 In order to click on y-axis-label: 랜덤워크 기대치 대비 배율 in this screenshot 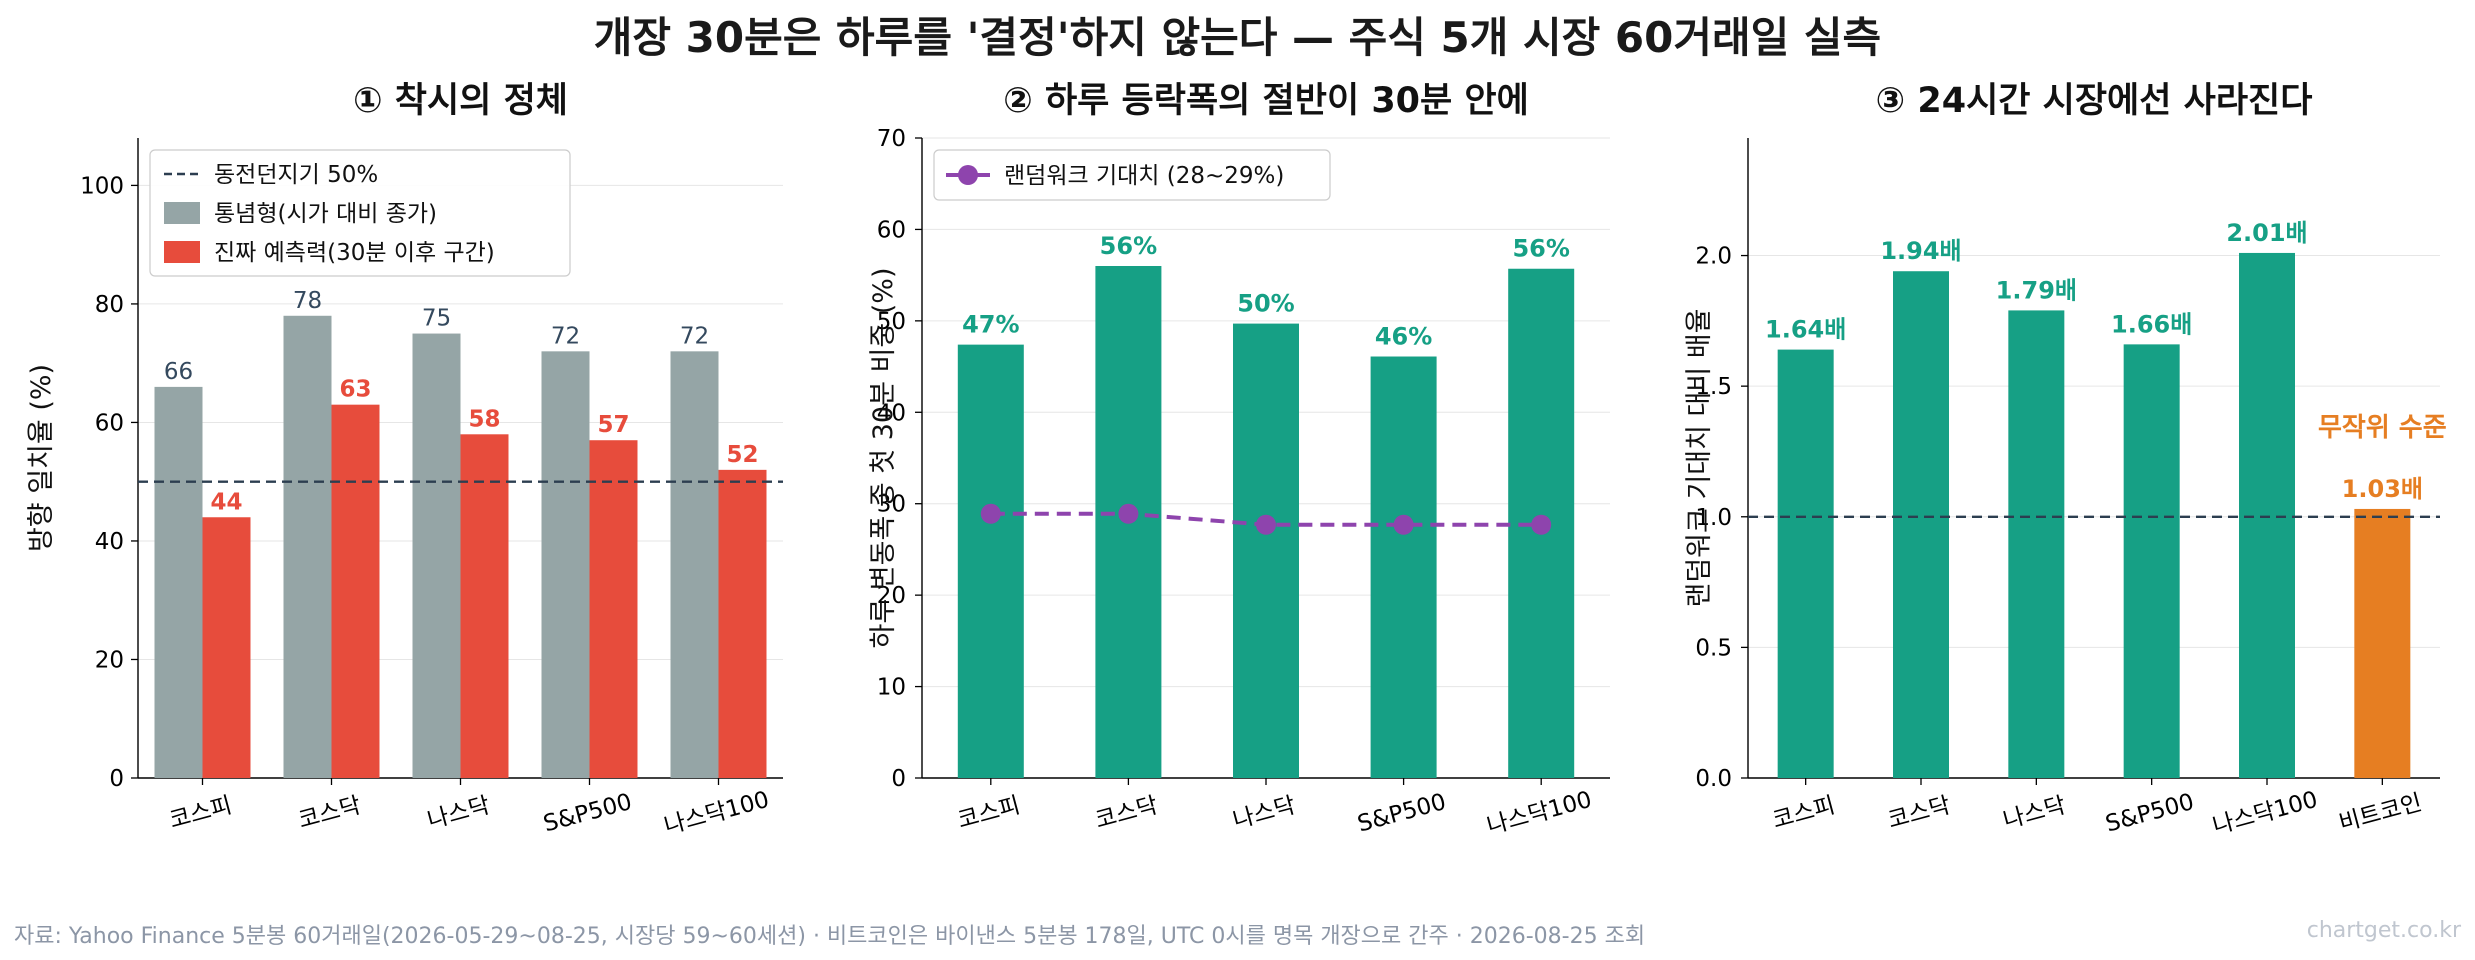, I will do `click(1699, 458)`.